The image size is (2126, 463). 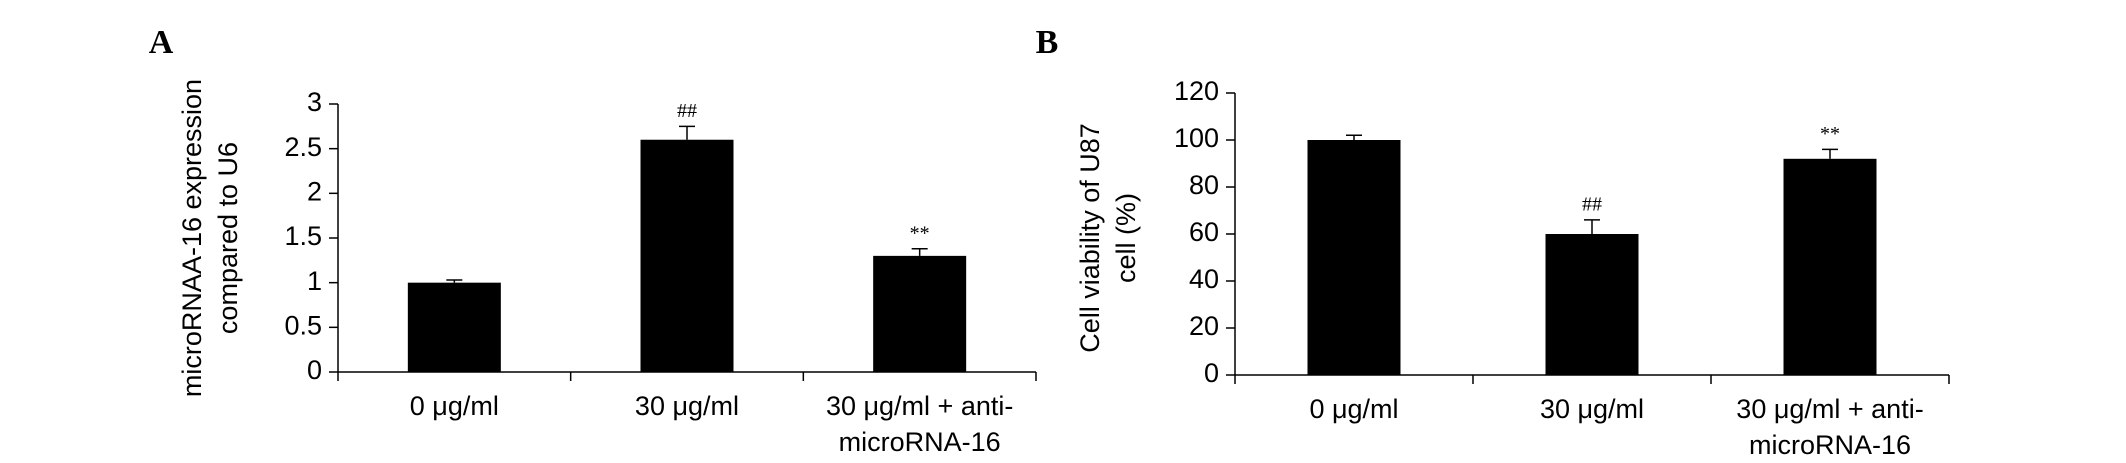 I want to click on y-axis-title: Cell viability of U87, so click(x=1090, y=238).